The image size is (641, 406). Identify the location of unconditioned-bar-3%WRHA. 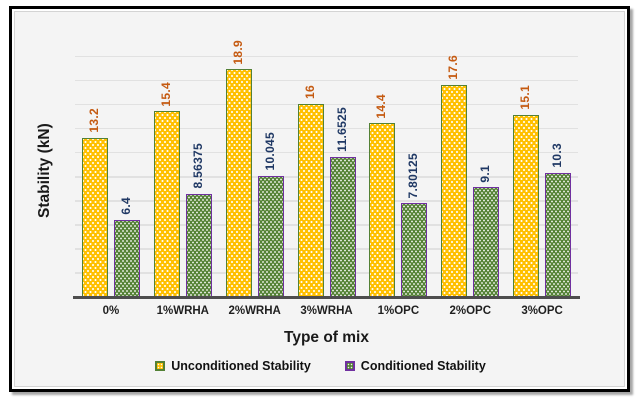
(310, 200).